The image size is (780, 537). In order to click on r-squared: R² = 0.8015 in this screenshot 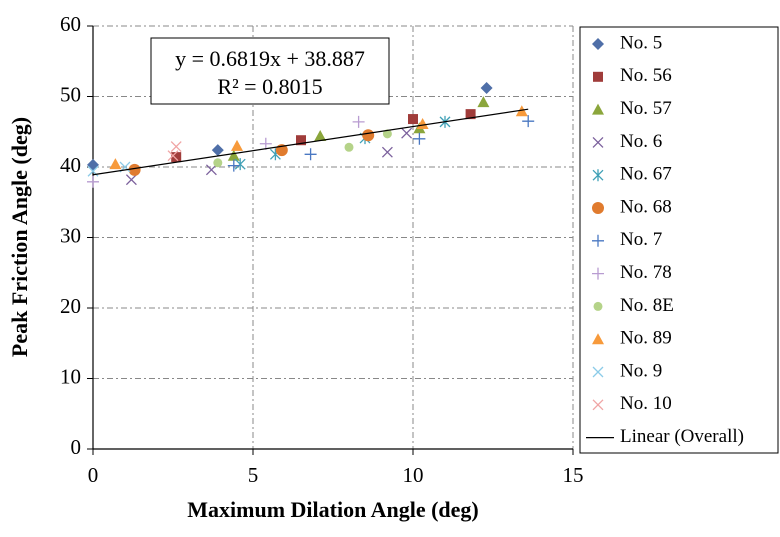, I will do `click(269, 86)`.